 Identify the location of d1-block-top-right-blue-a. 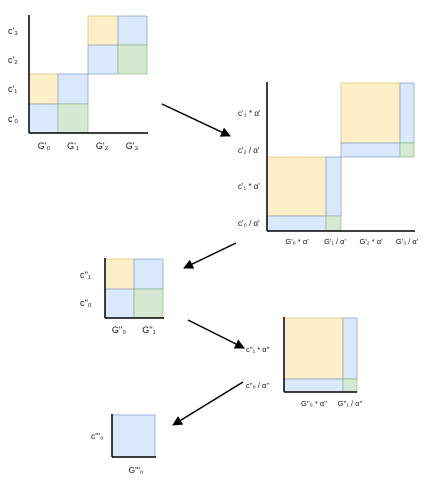
(132, 30).